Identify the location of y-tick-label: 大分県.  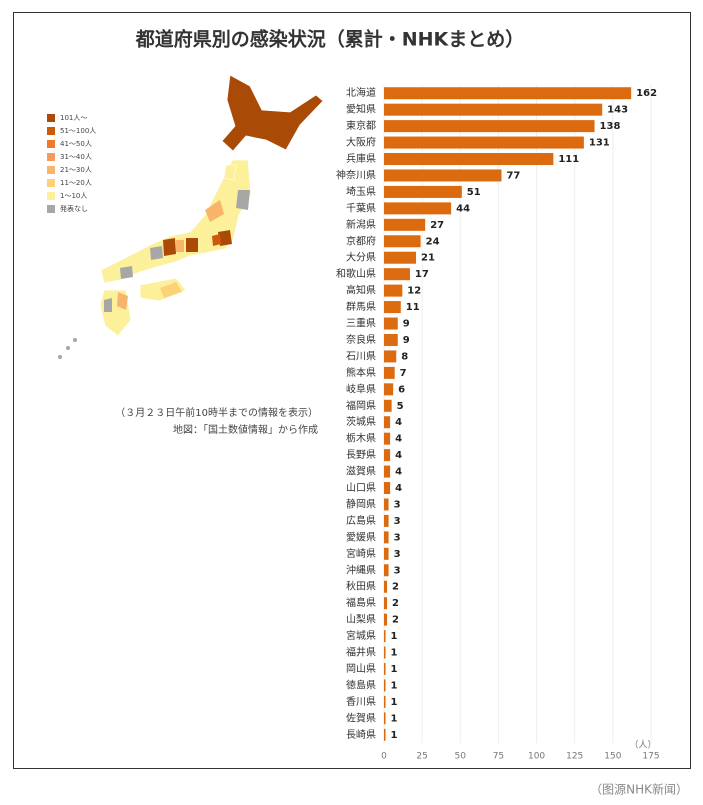
(361, 257).